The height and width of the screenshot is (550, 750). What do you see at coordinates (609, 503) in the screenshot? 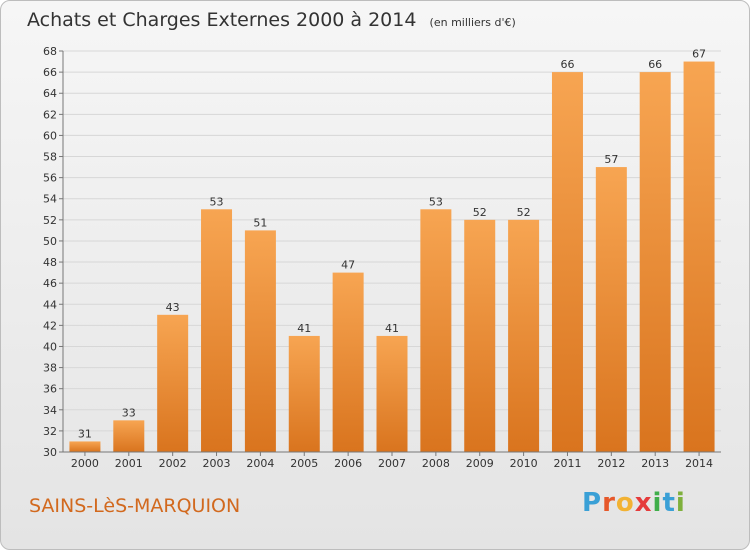
I see `logo-letter: r` at bounding box center [609, 503].